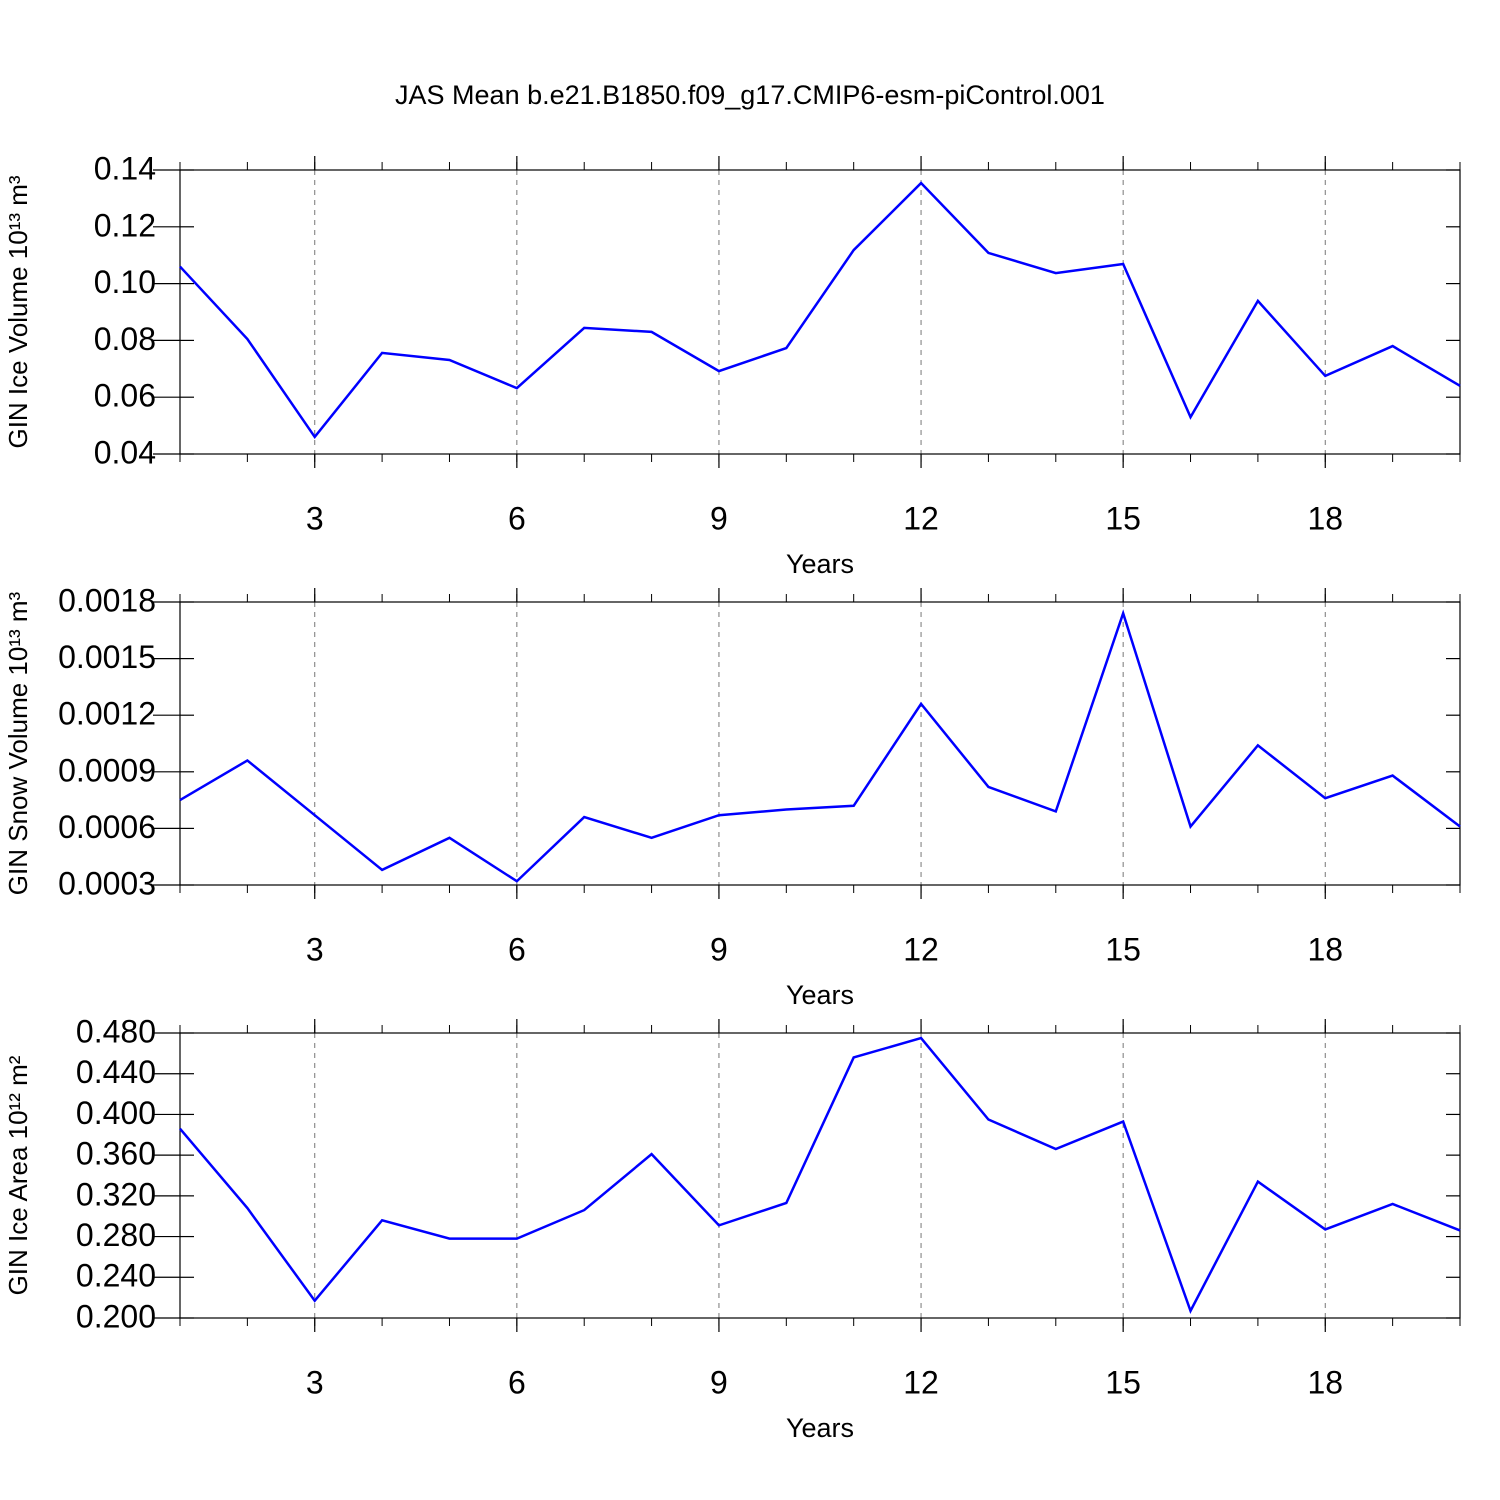 The width and height of the screenshot is (1500, 1500). What do you see at coordinates (107, 827) in the screenshot?
I see `y-tick-label: 0.0006` at bounding box center [107, 827].